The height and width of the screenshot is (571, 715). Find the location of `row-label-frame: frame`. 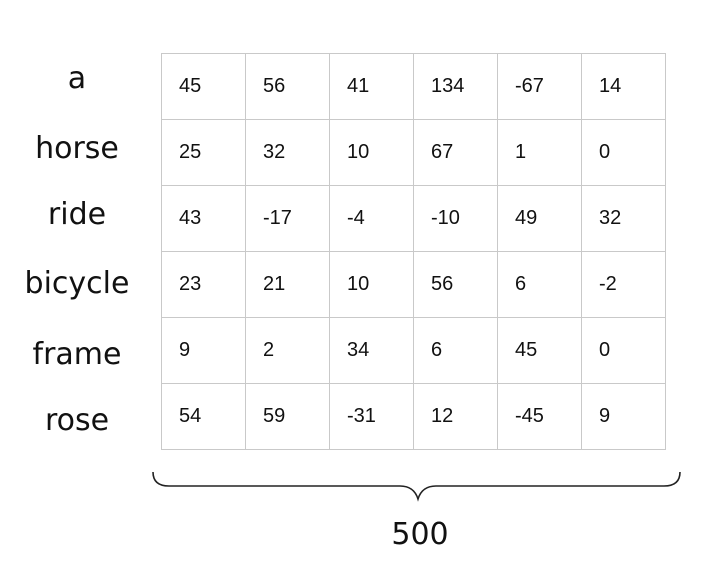

row-label-frame: frame is located at coordinates (77, 354).